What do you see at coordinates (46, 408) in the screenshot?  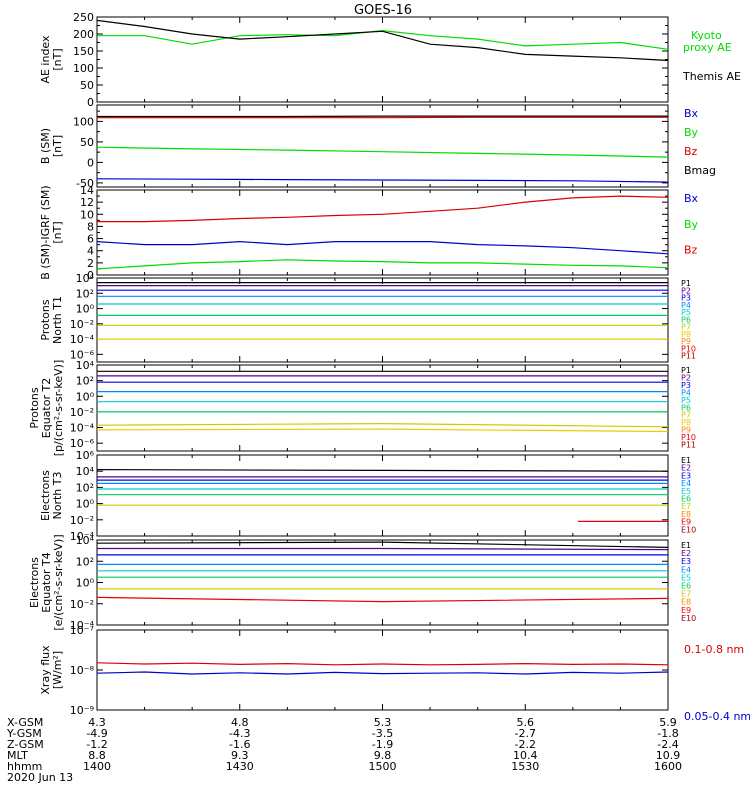 I see `y-axis-label: Equator T2` at bounding box center [46, 408].